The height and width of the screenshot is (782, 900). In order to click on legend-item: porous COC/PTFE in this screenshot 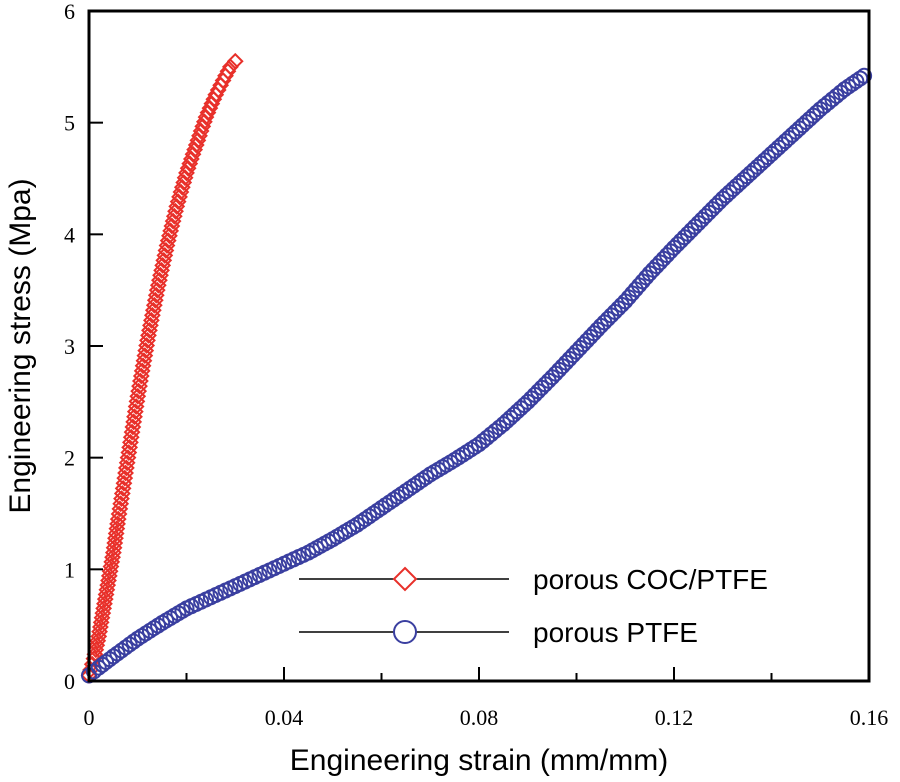, I will do `click(533, 579)`.